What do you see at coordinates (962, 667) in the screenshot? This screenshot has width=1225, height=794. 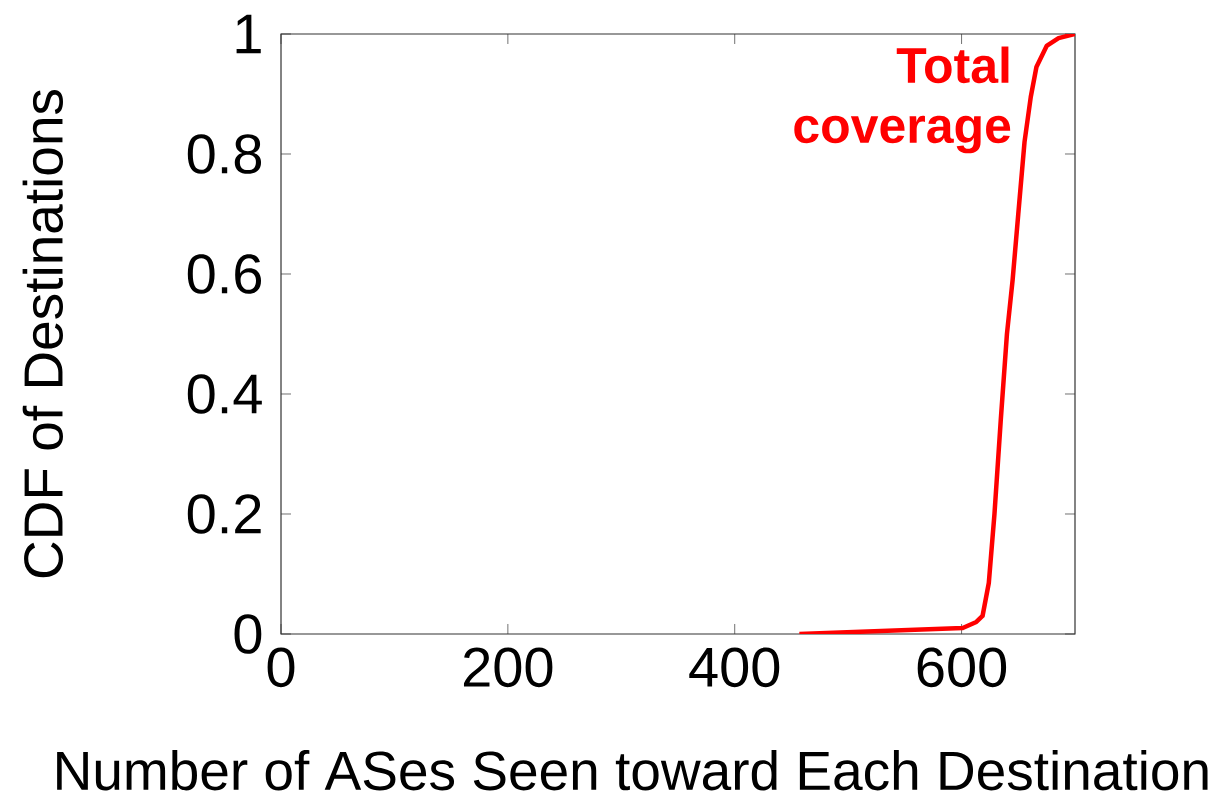 I see `x-tick-label: 600` at bounding box center [962, 667].